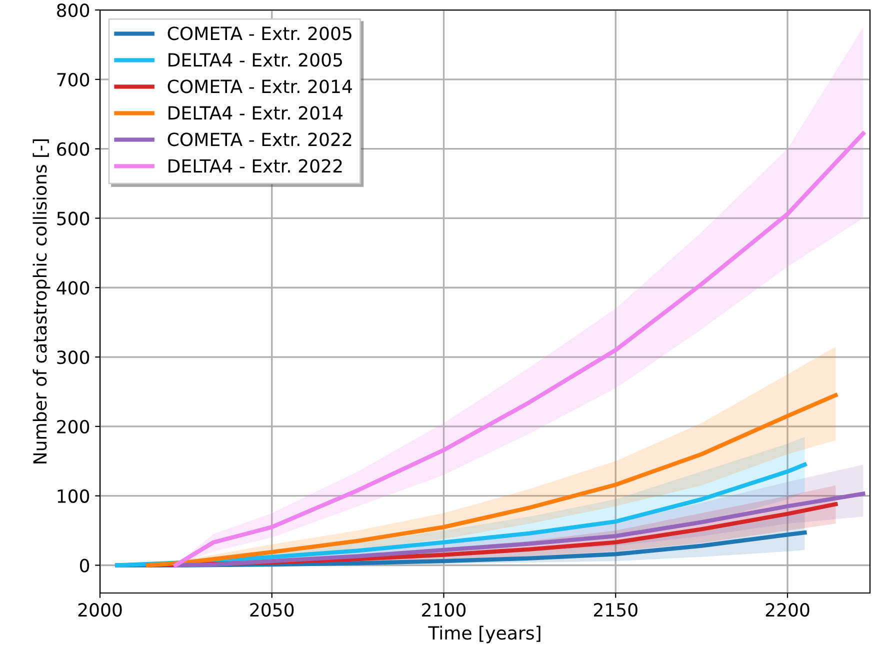 The image size is (872, 659). I want to click on y-axis-title: Number of catastrophic collisions [-], so click(41, 301).